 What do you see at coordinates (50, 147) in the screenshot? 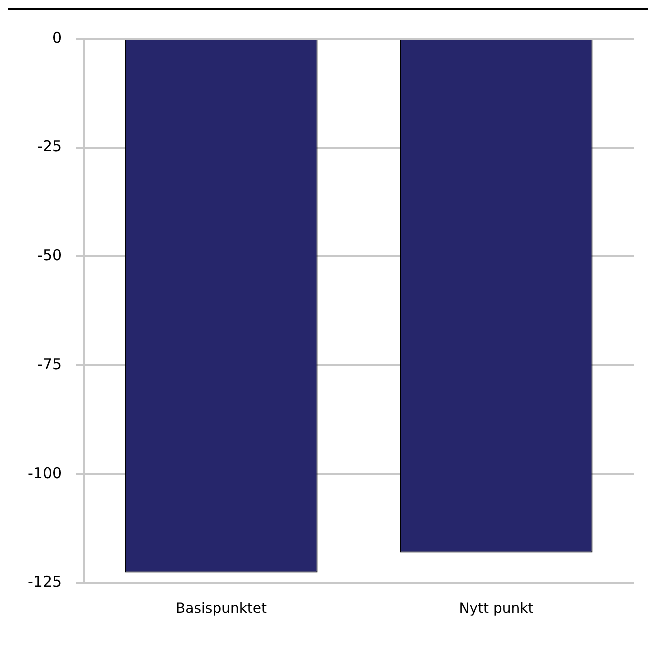
I see `y-tick-label: -25` at bounding box center [50, 147].